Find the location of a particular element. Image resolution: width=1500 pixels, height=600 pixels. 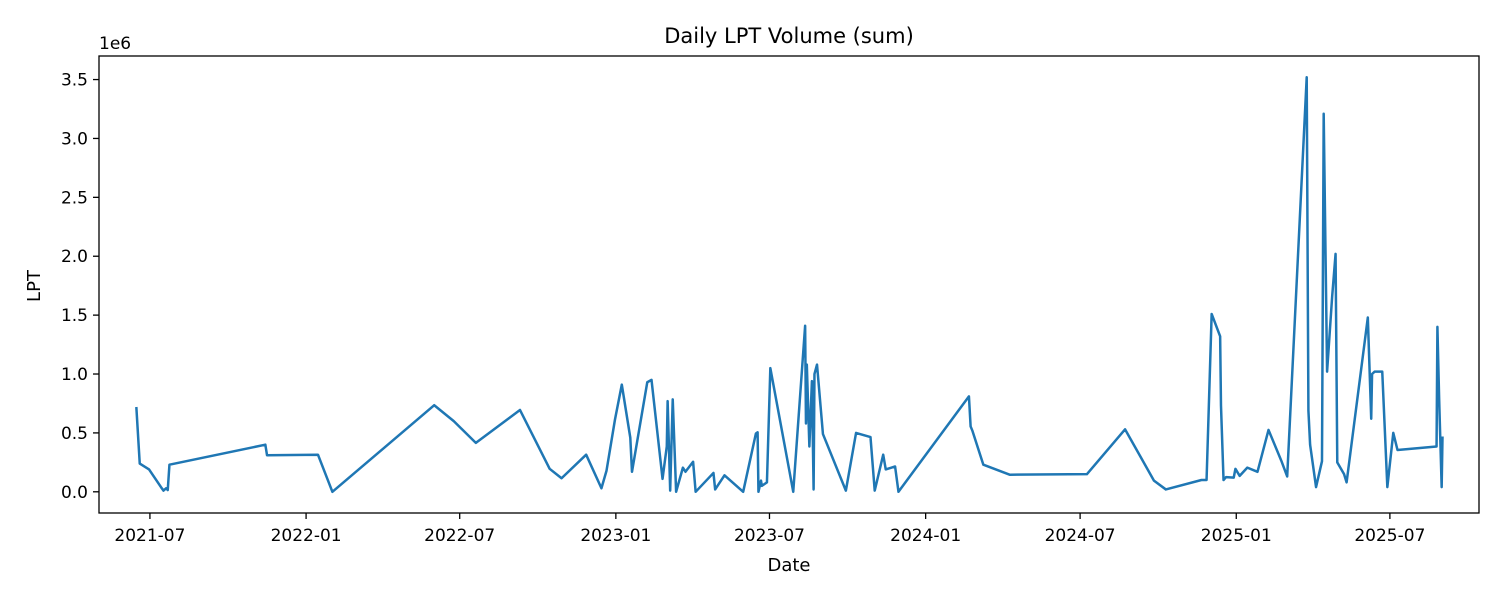

x-tick-label: 2022-01 is located at coordinates (306, 536).